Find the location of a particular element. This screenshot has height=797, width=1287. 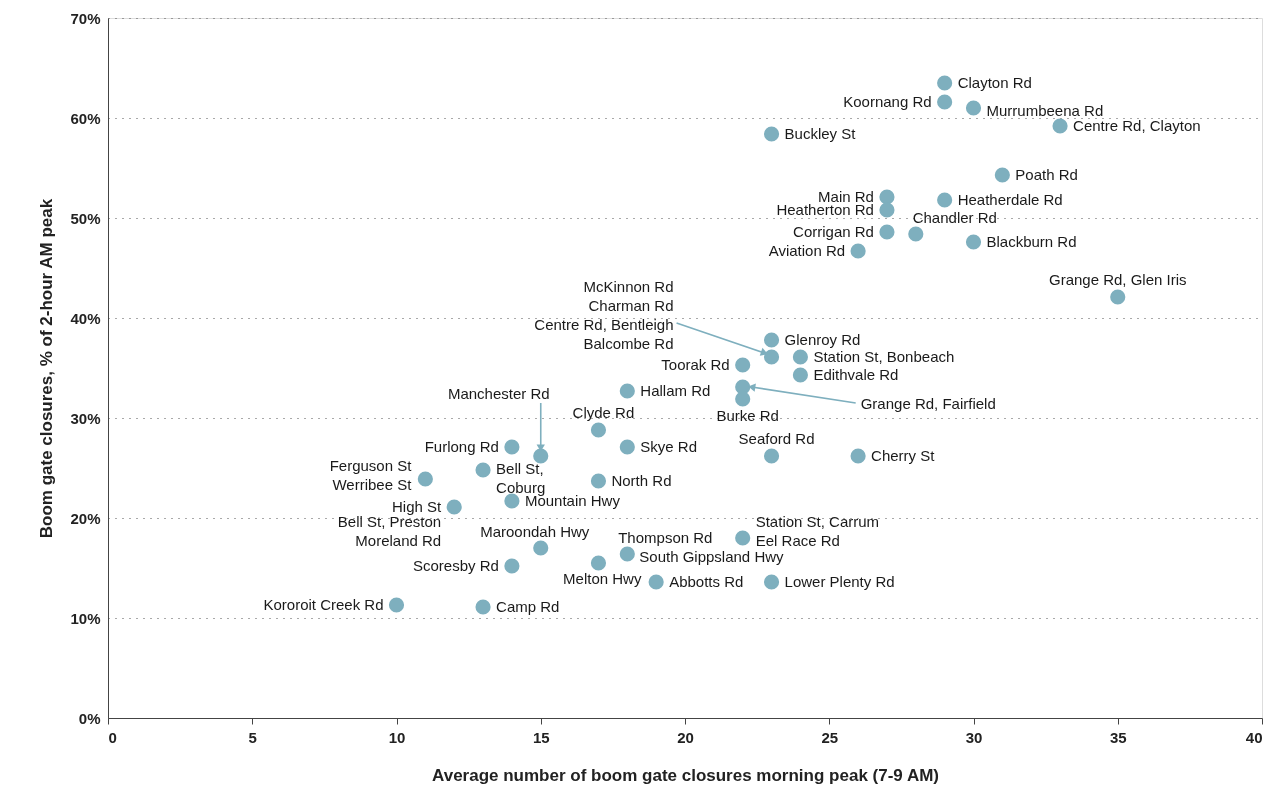

annotation: Maroondah Hwy is located at coordinates (535, 531).